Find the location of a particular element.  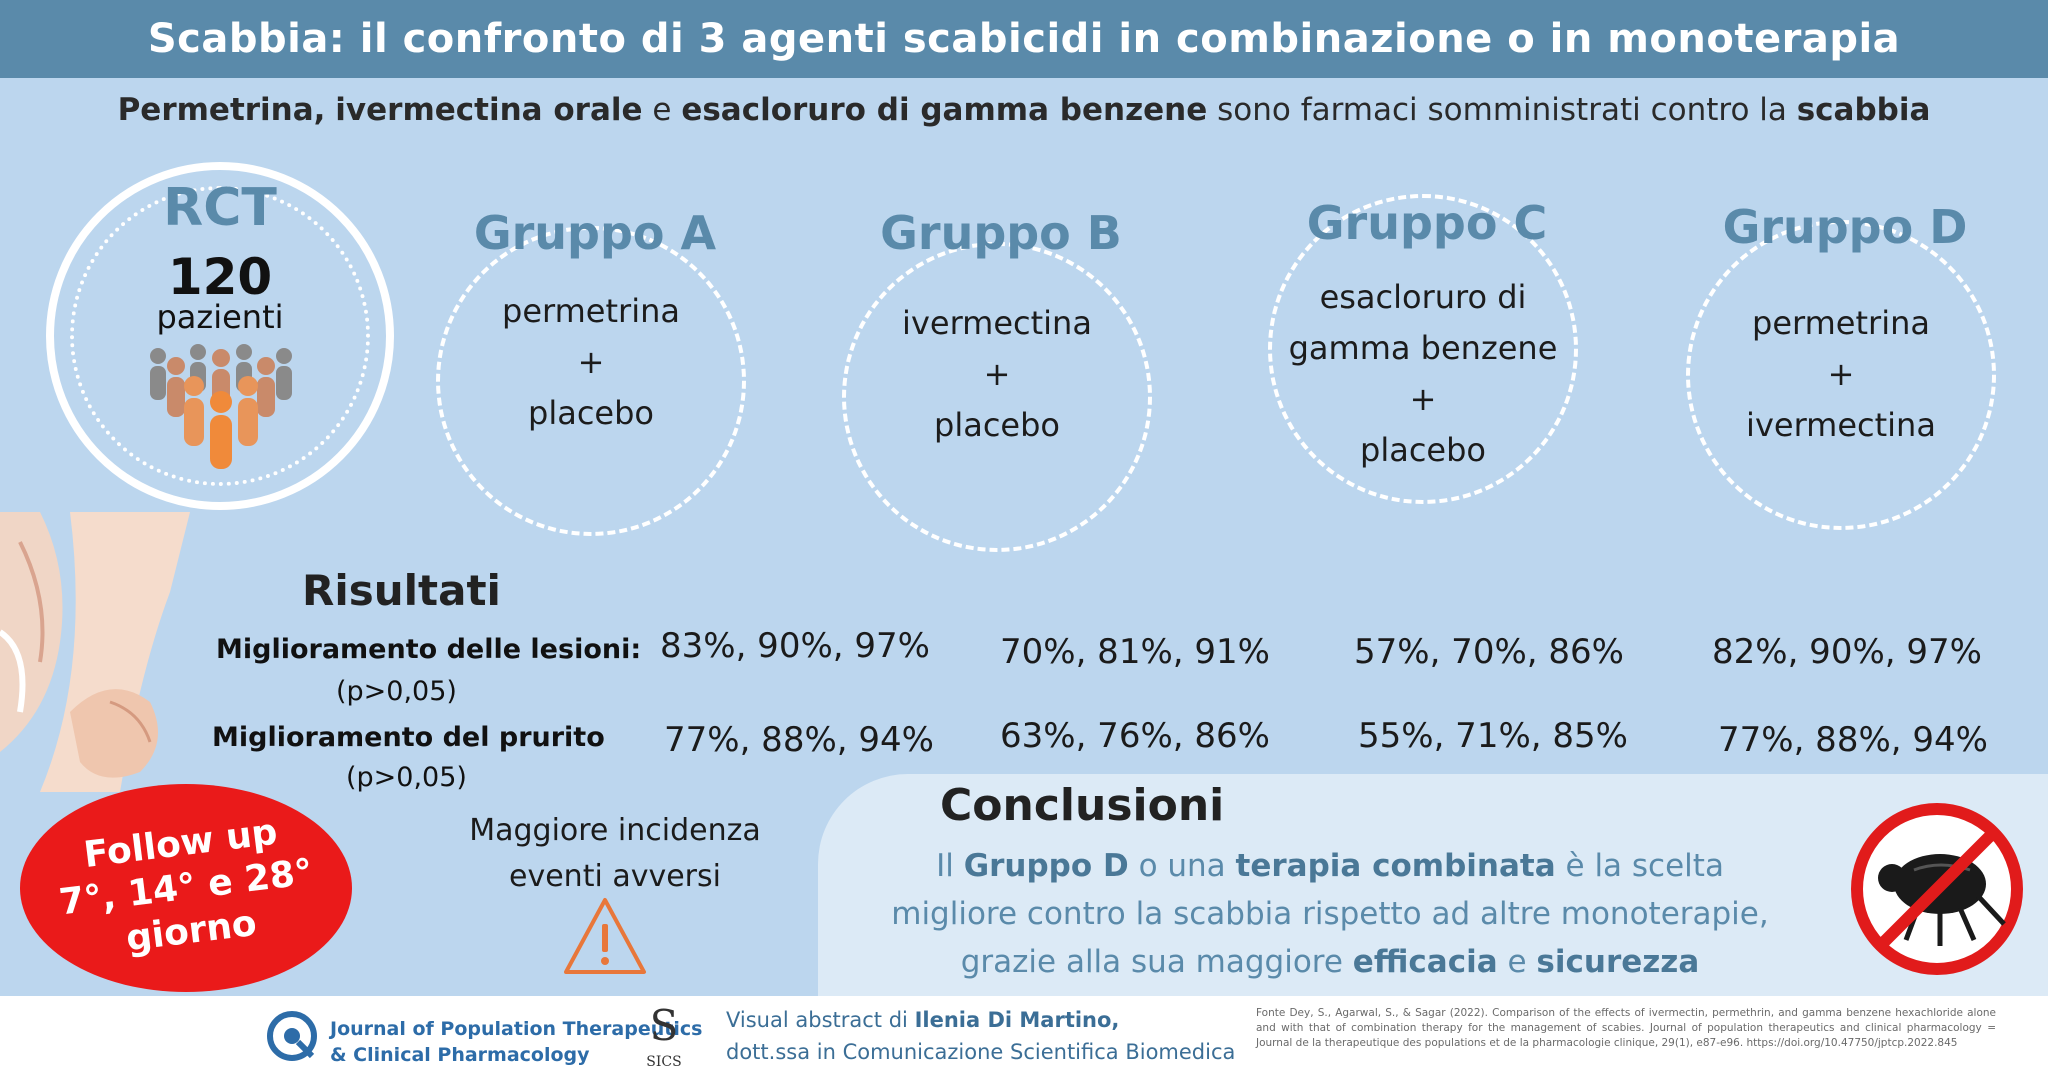

group-d-body: permetrina + ivermectina is located at coordinates (1841, 374).